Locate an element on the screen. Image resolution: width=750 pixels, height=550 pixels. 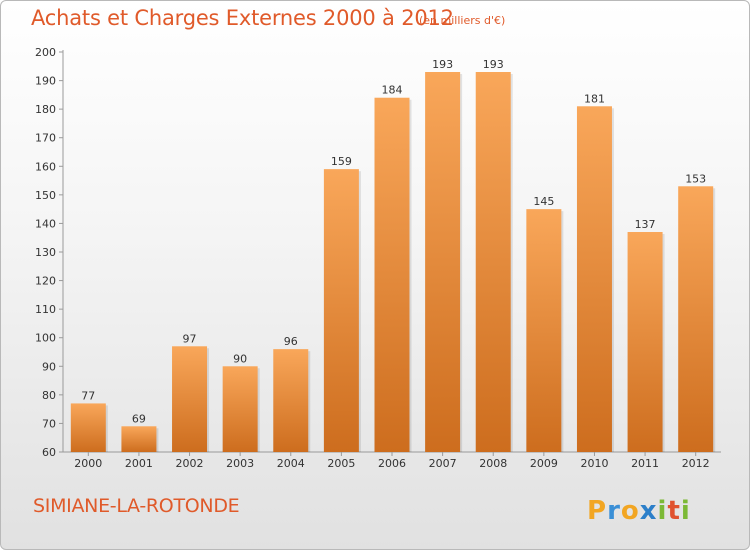
x-tick-label: 2006 is located at coordinates (392, 463).